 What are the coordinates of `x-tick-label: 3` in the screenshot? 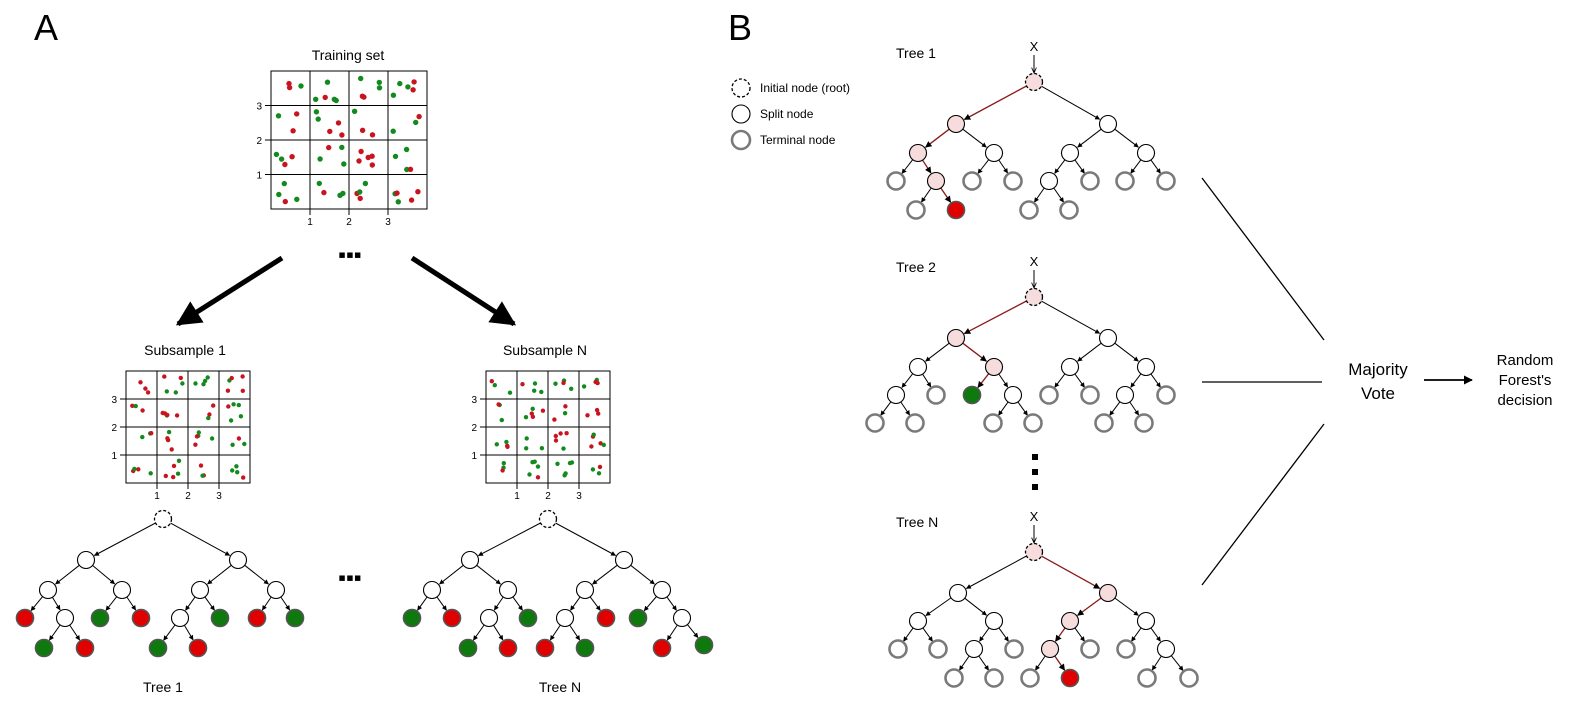 It's located at (579, 496).